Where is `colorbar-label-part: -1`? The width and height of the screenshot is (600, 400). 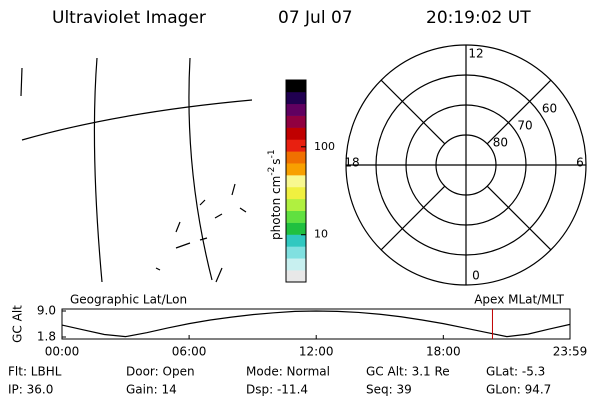 colorbar-label-part: -1 is located at coordinates (272, 153).